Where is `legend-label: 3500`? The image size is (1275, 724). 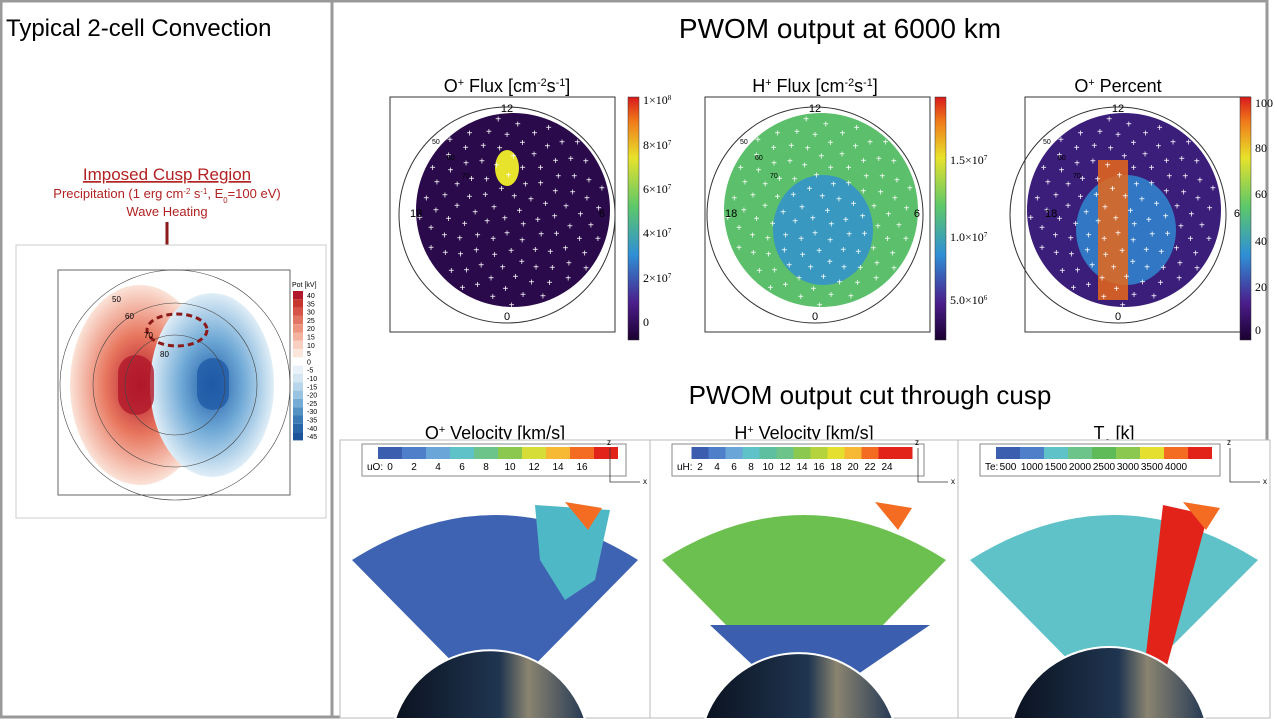 legend-label: 3500 is located at coordinates (1152, 467).